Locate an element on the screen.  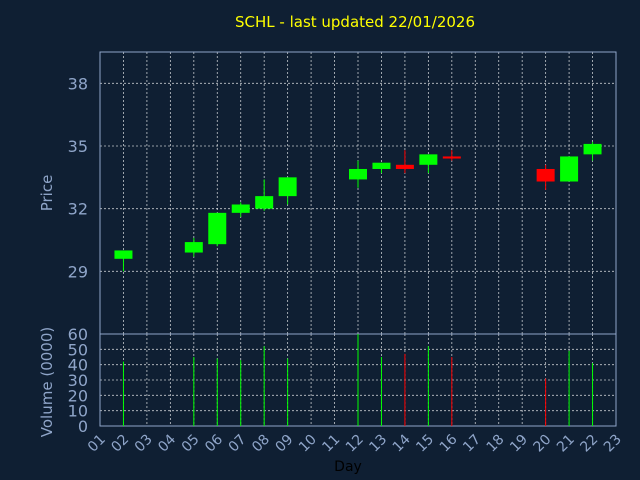
x-axis-label: Day is located at coordinates (348, 467).